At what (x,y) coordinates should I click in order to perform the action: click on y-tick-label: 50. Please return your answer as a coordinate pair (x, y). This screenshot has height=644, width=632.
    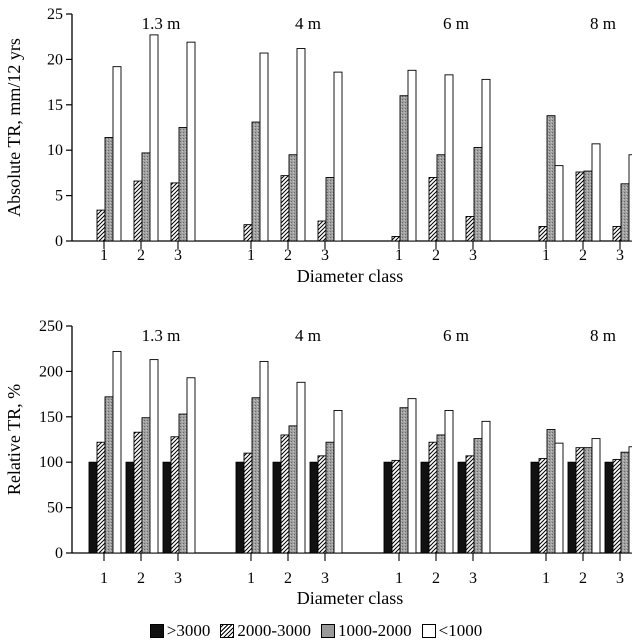
    Looking at the image, I should click on (55, 508).